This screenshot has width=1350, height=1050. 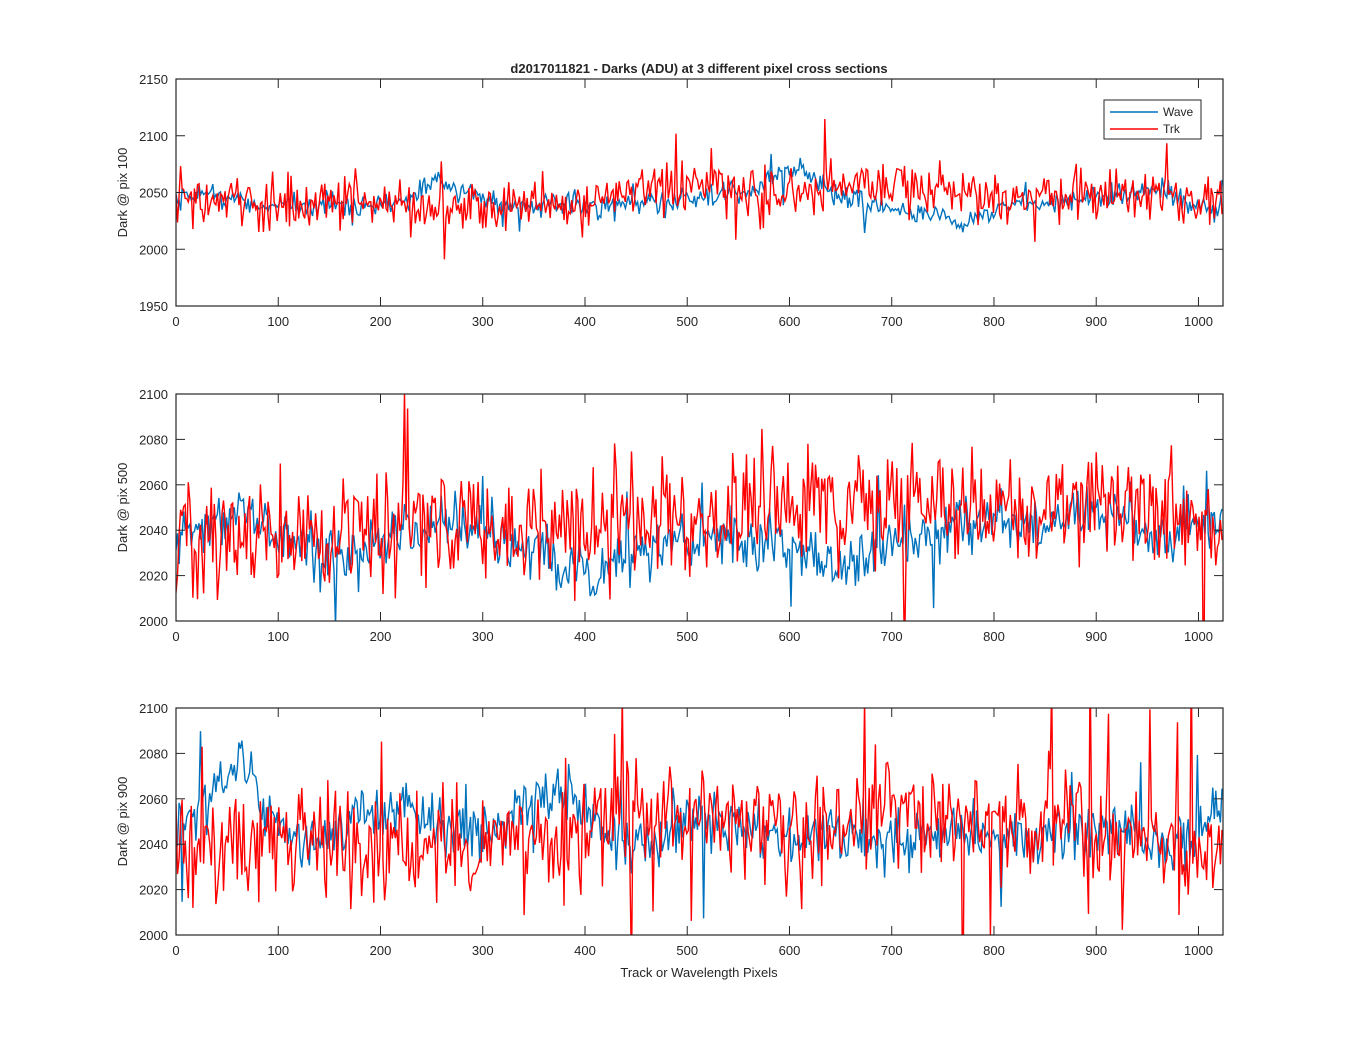 I want to click on subplot-1-legend: Wave Trk, so click(x=1152, y=119).